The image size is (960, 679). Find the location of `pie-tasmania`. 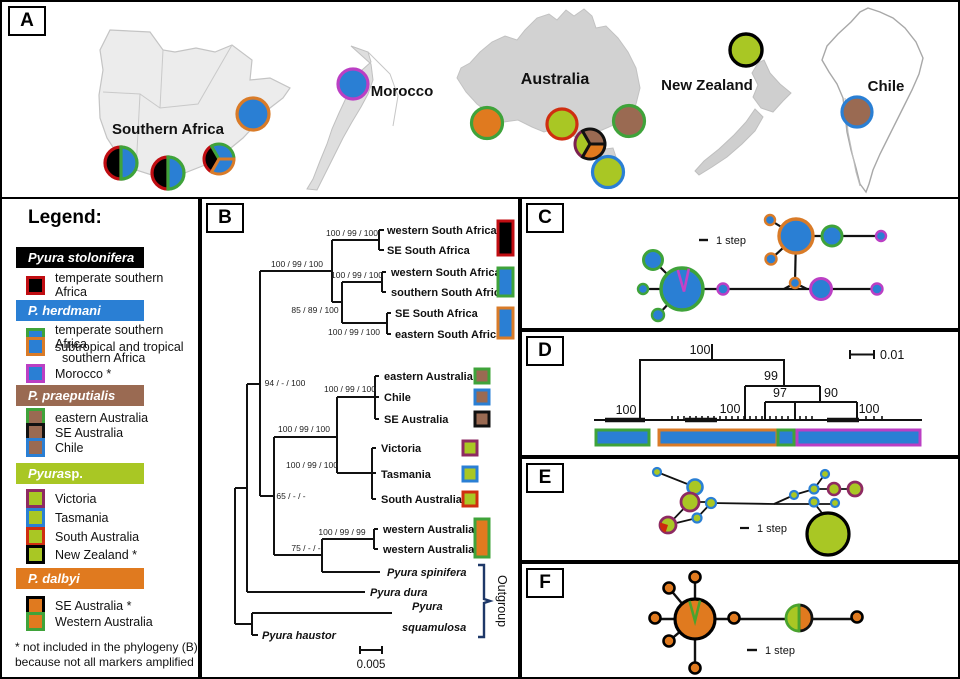

pie-tasmania is located at coordinates (608, 172).